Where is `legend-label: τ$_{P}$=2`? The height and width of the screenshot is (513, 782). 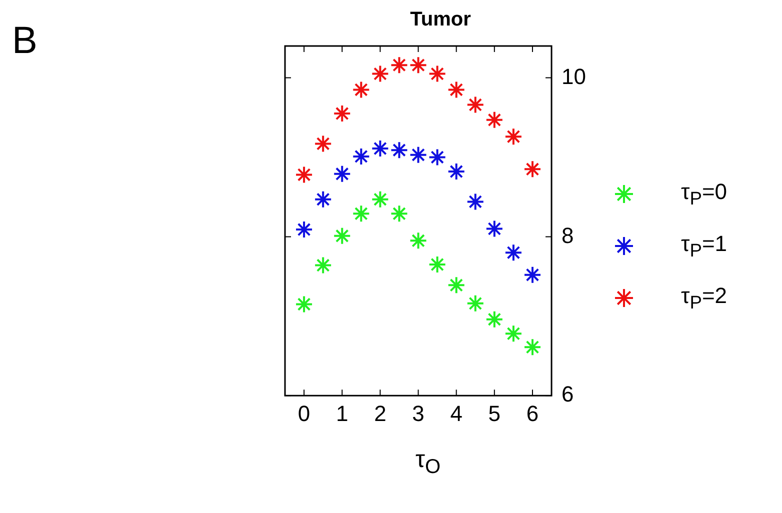 legend-label: τ$_{P}$=2 is located at coordinates (704, 298).